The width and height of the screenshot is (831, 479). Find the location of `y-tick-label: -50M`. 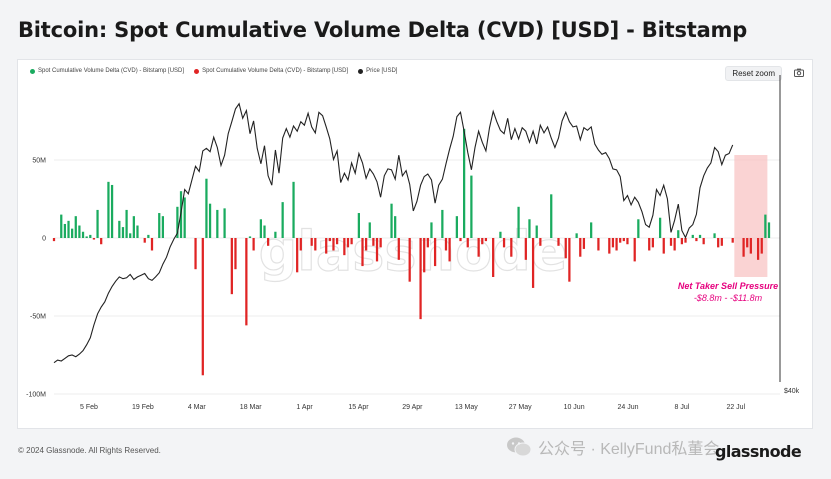

y-tick-label: -50M is located at coordinates (38, 317).